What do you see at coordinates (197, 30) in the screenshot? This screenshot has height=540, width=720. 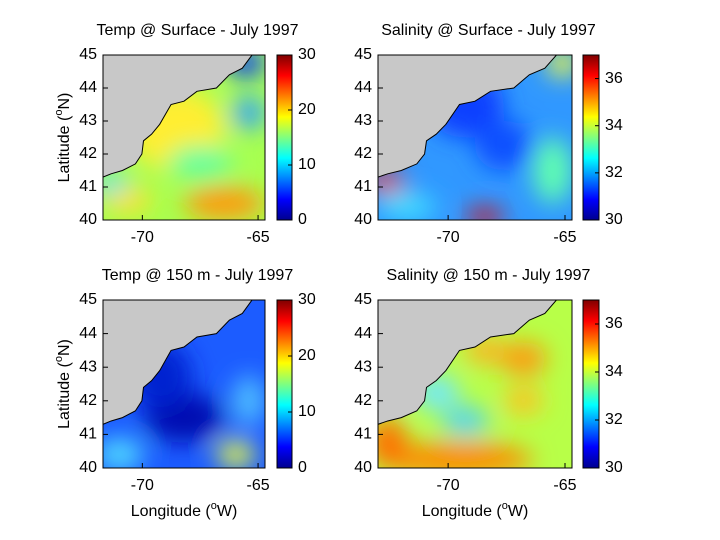 I see `panel-title: Temp @ Surface - July 1997` at bounding box center [197, 30].